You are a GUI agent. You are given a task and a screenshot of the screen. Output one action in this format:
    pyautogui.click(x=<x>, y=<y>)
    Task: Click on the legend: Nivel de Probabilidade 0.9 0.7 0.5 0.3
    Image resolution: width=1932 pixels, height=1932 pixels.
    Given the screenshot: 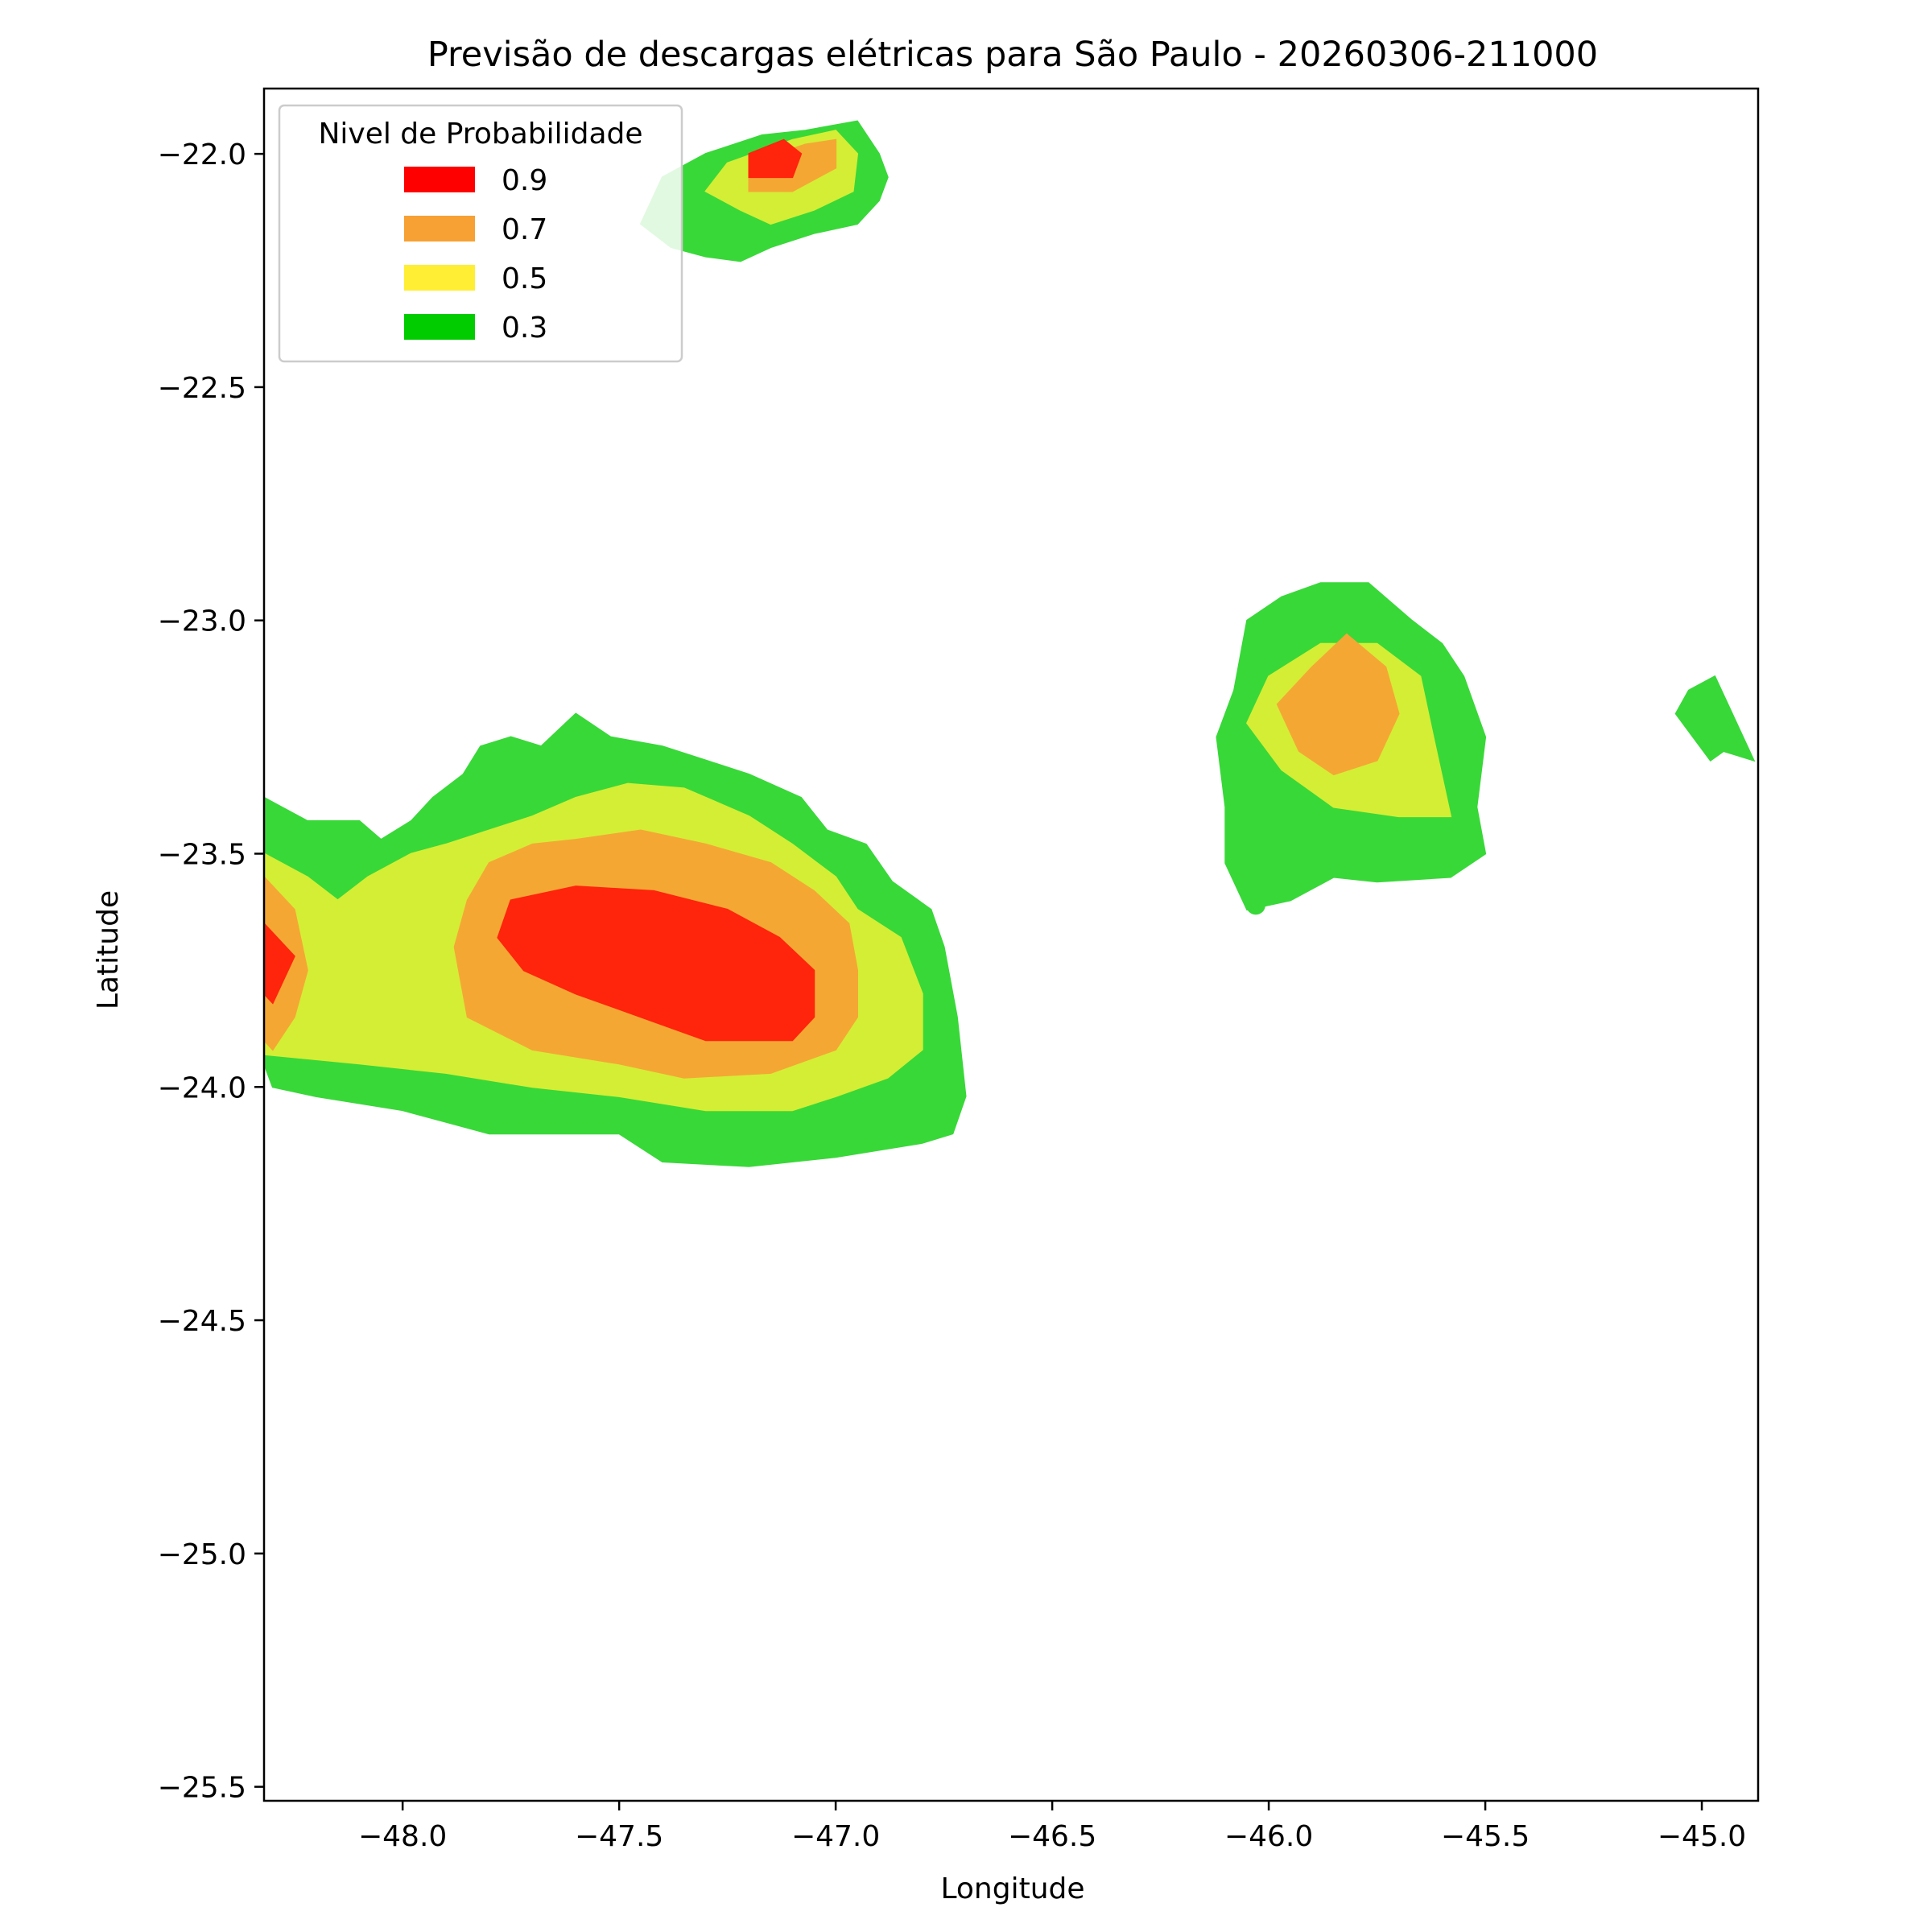 What is the action you would take?
    pyautogui.click(x=480, y=233)
    